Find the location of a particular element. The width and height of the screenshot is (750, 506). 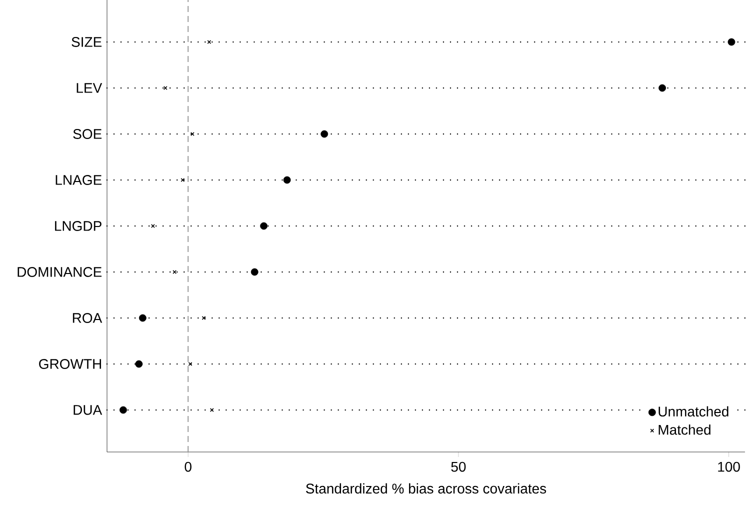

y-tick-label: SIZE is located at coordinates (87, 42).